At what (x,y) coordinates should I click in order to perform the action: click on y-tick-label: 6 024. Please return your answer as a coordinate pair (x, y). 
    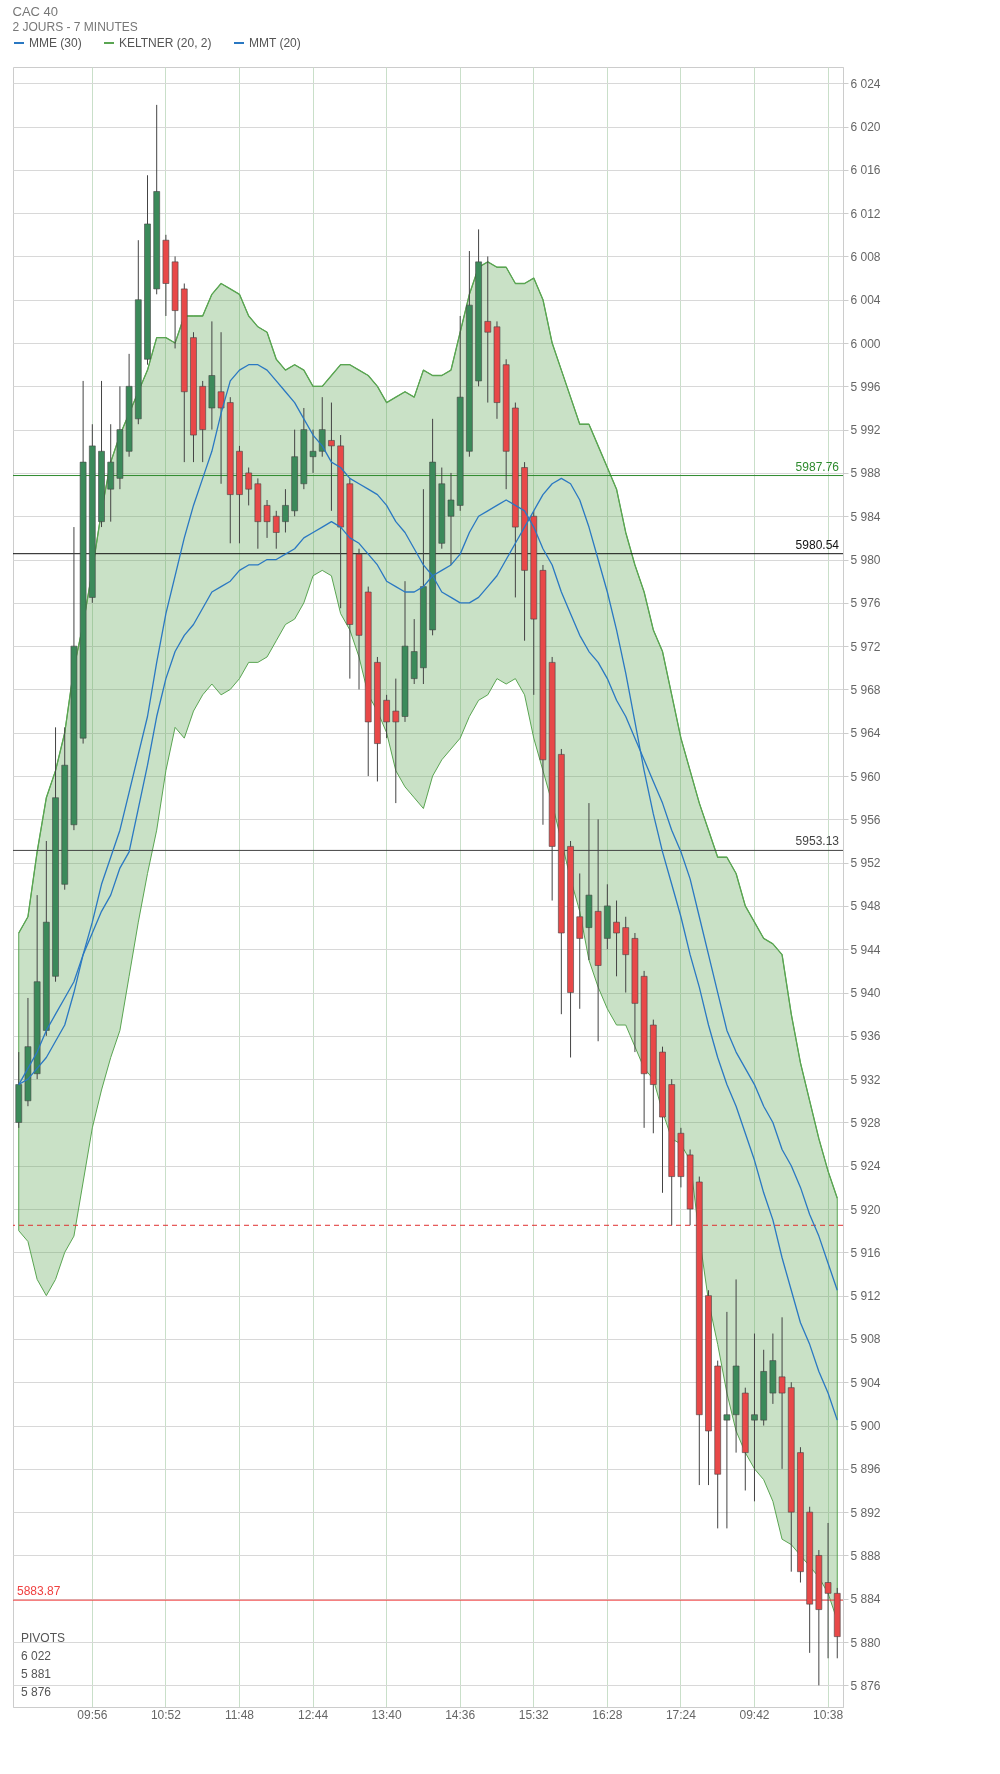
    Looking at the image, I should click on (865, 83).